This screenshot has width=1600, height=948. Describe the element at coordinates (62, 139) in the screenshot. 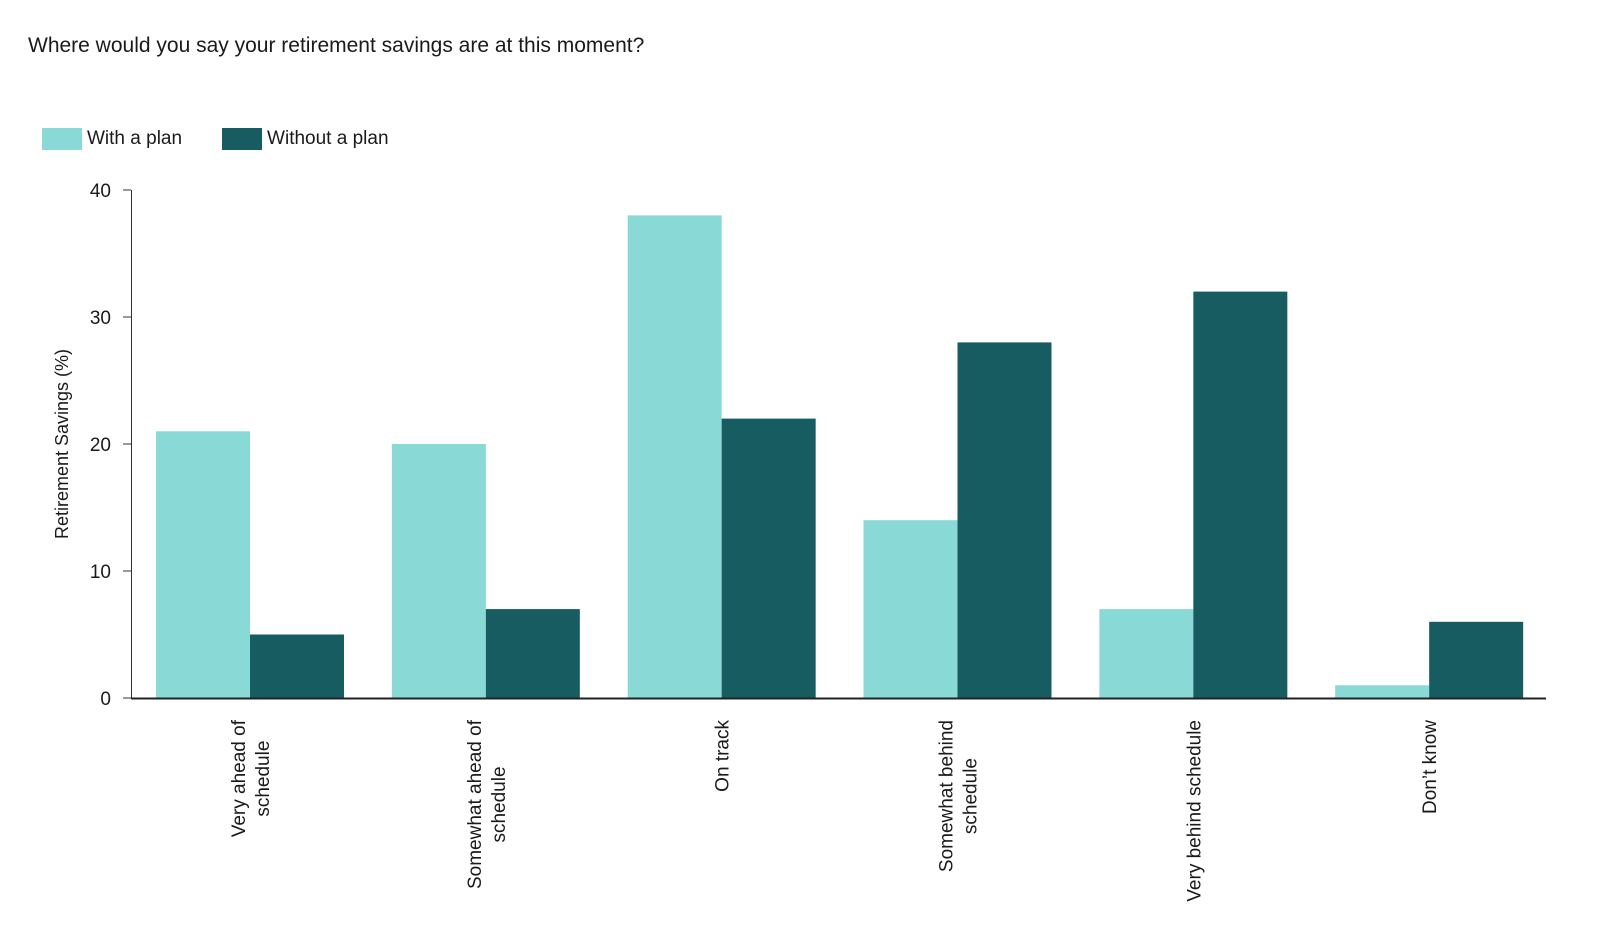

I see `legend-swatch-with-plan` at that location.